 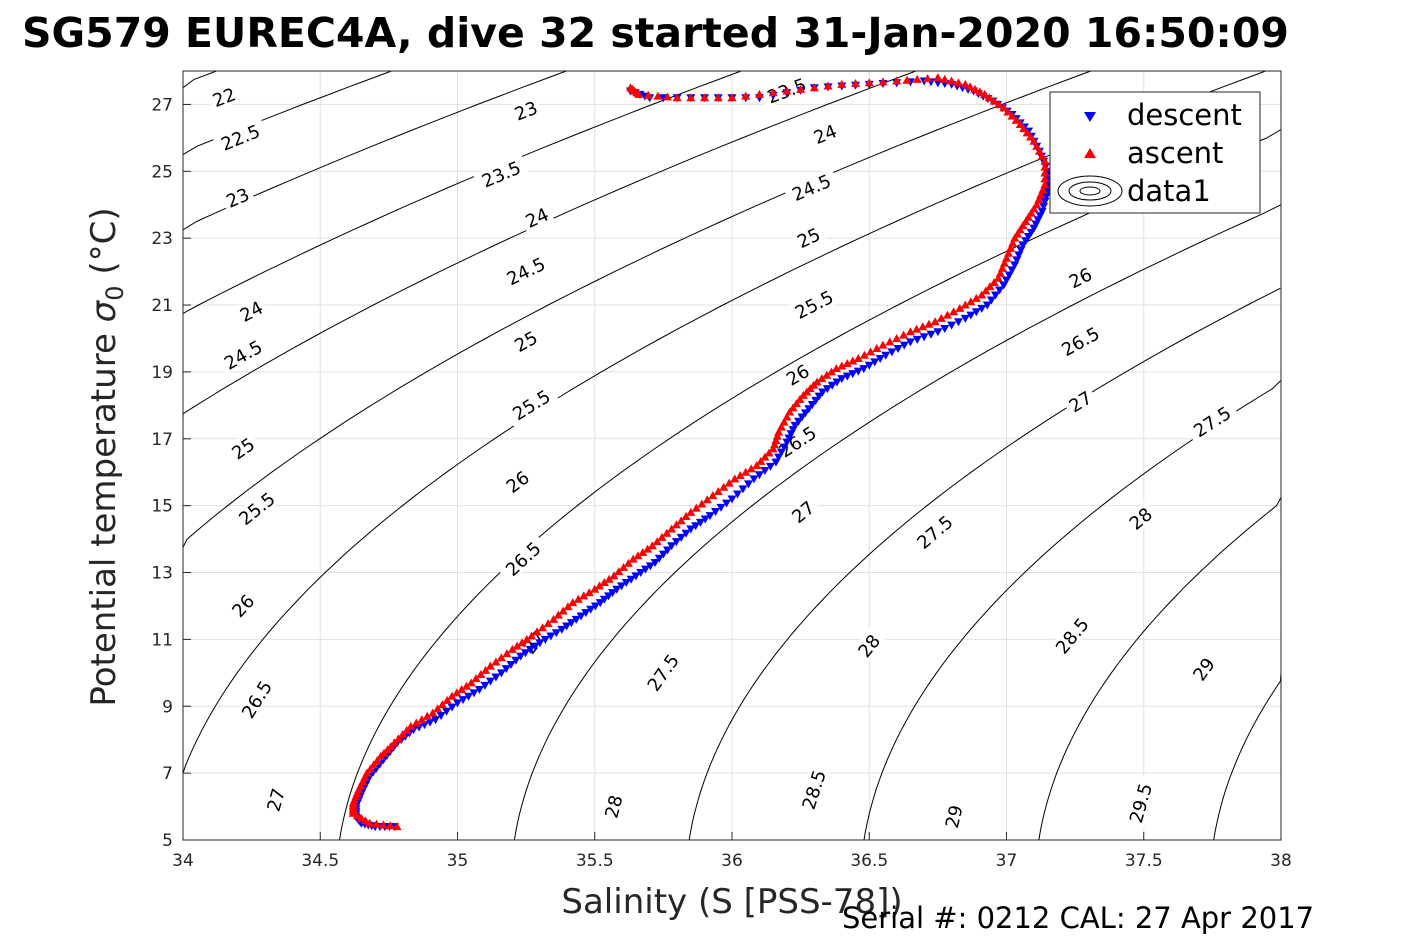 What do you see at coordinates (1184, 115) in the screenshot?
I see `legend-descent-label: descent` at bounding box center [1184, 115].